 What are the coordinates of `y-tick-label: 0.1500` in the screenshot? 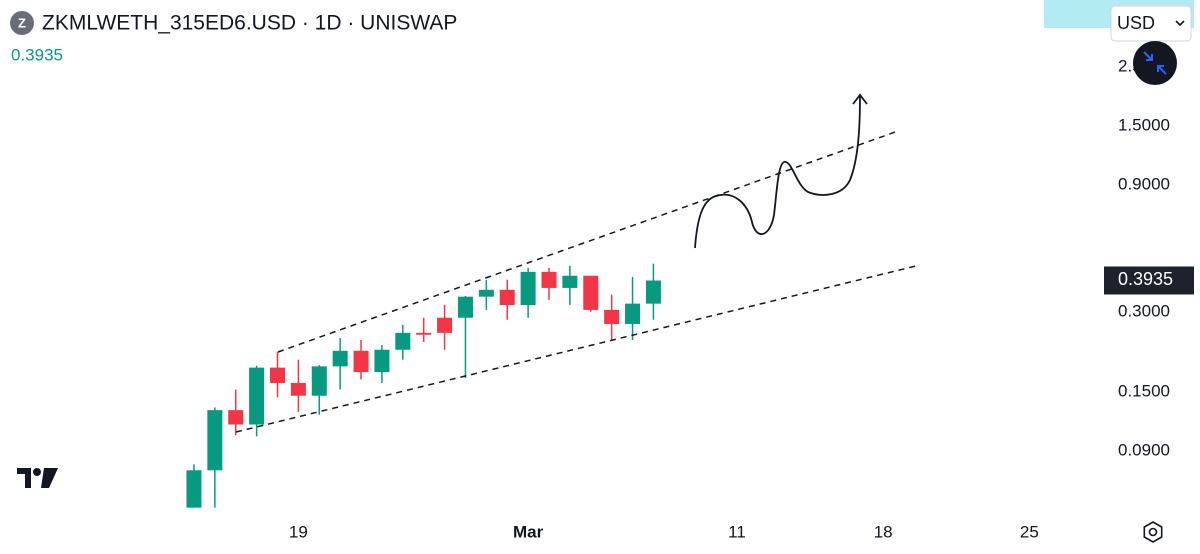 It's located at (1144, 390).